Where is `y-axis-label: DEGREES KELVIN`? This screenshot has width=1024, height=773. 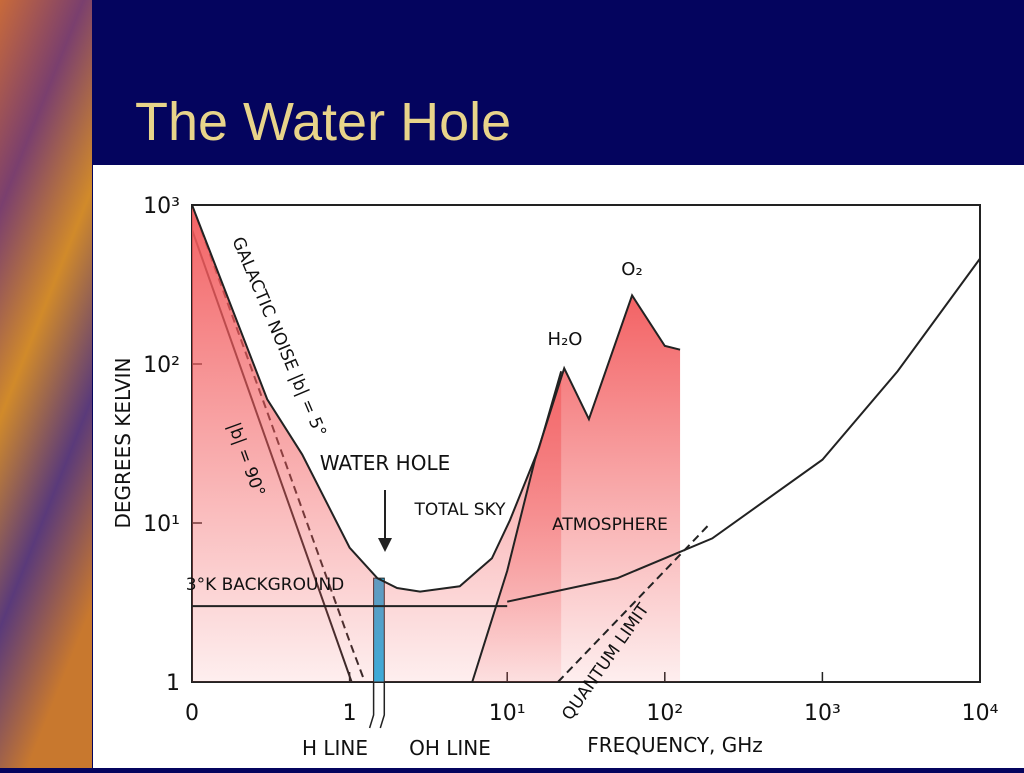
y-axis-label: DEGREES KELVIN is located at coordinates (123, 443).